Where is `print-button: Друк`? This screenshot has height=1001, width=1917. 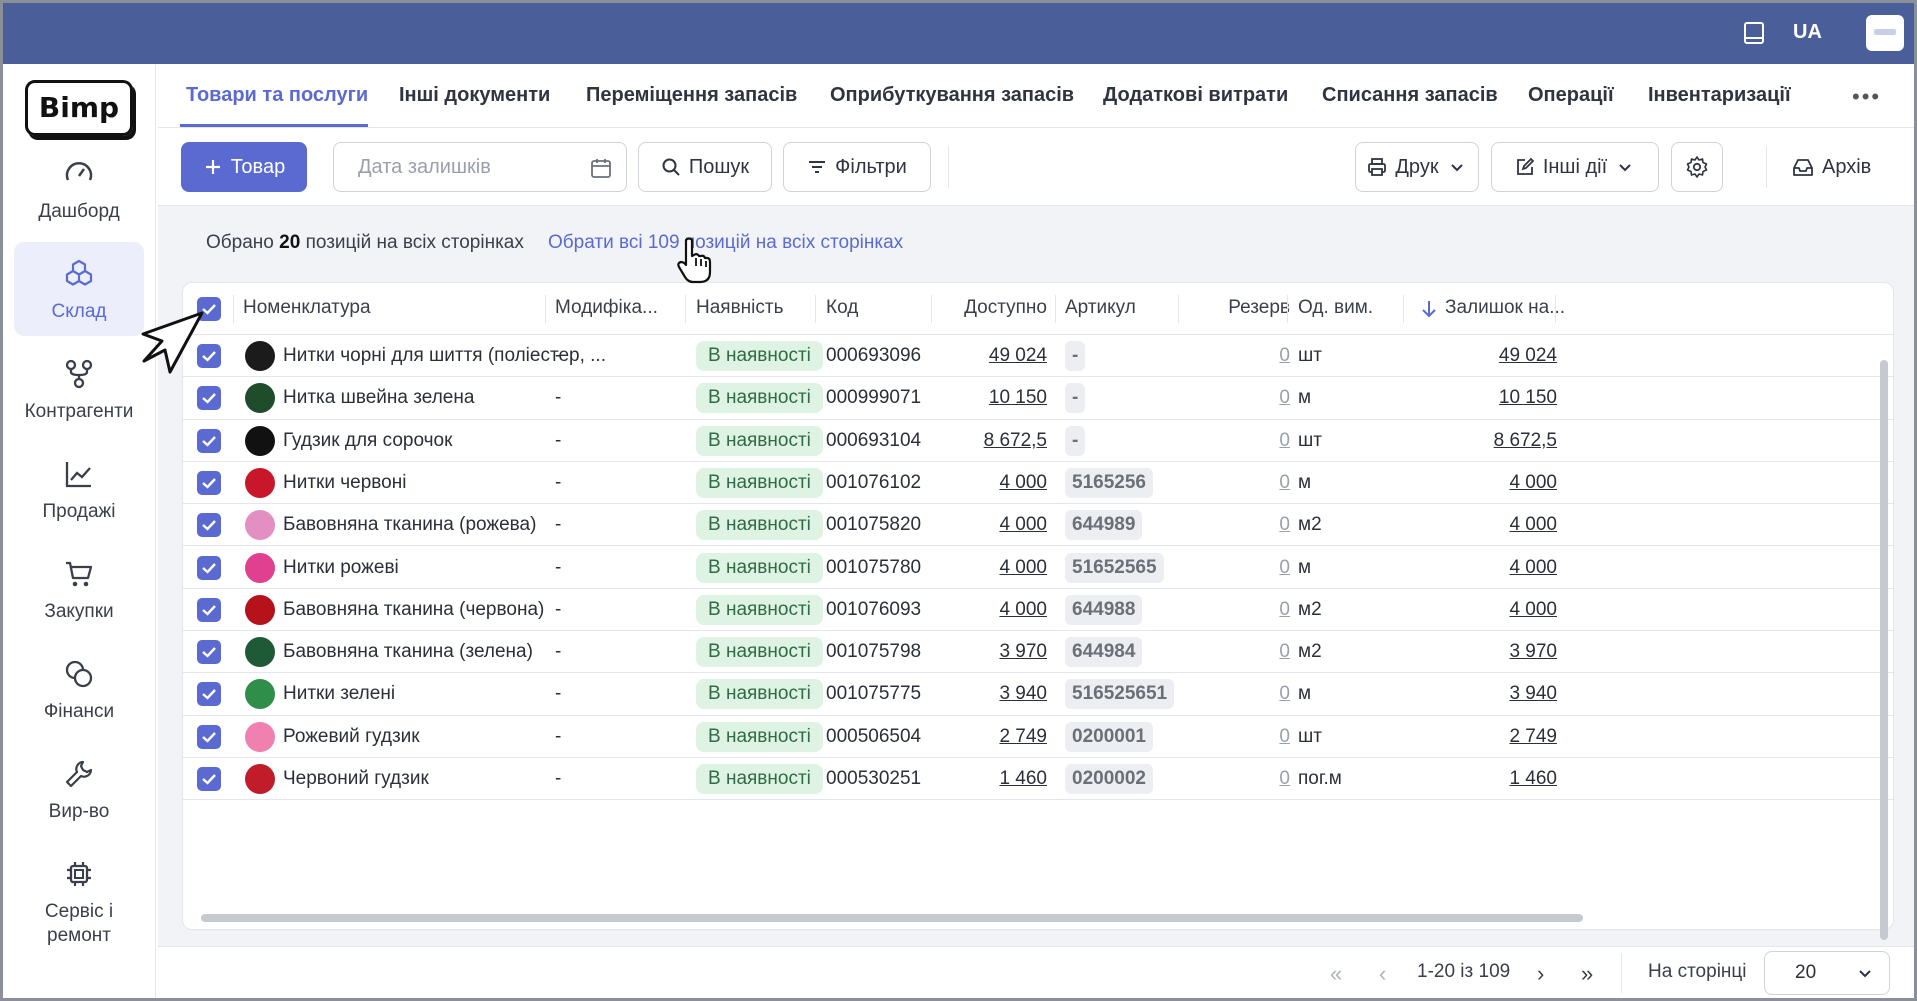 print-button: Друк is located at coordinates (1417, 167).